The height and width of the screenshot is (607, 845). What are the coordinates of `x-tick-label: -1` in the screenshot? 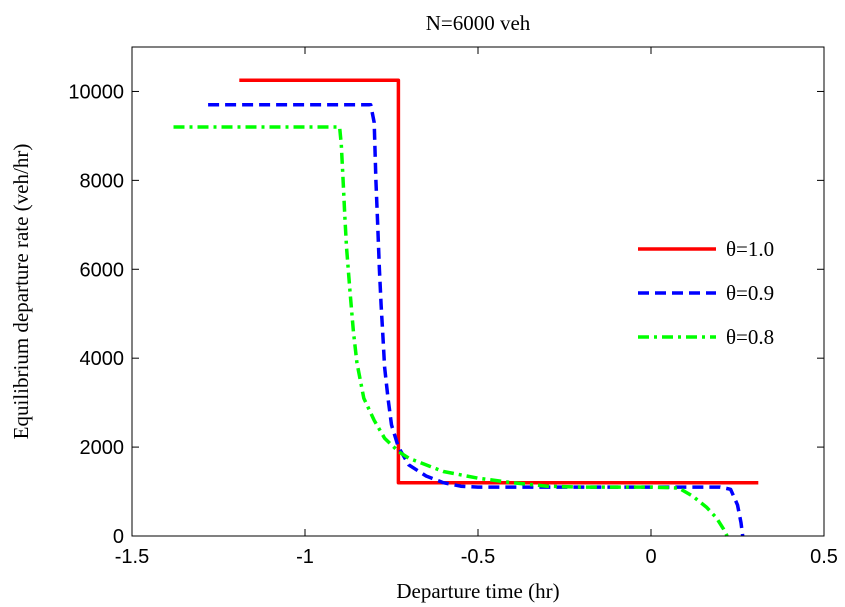 It's located at (305, 557).